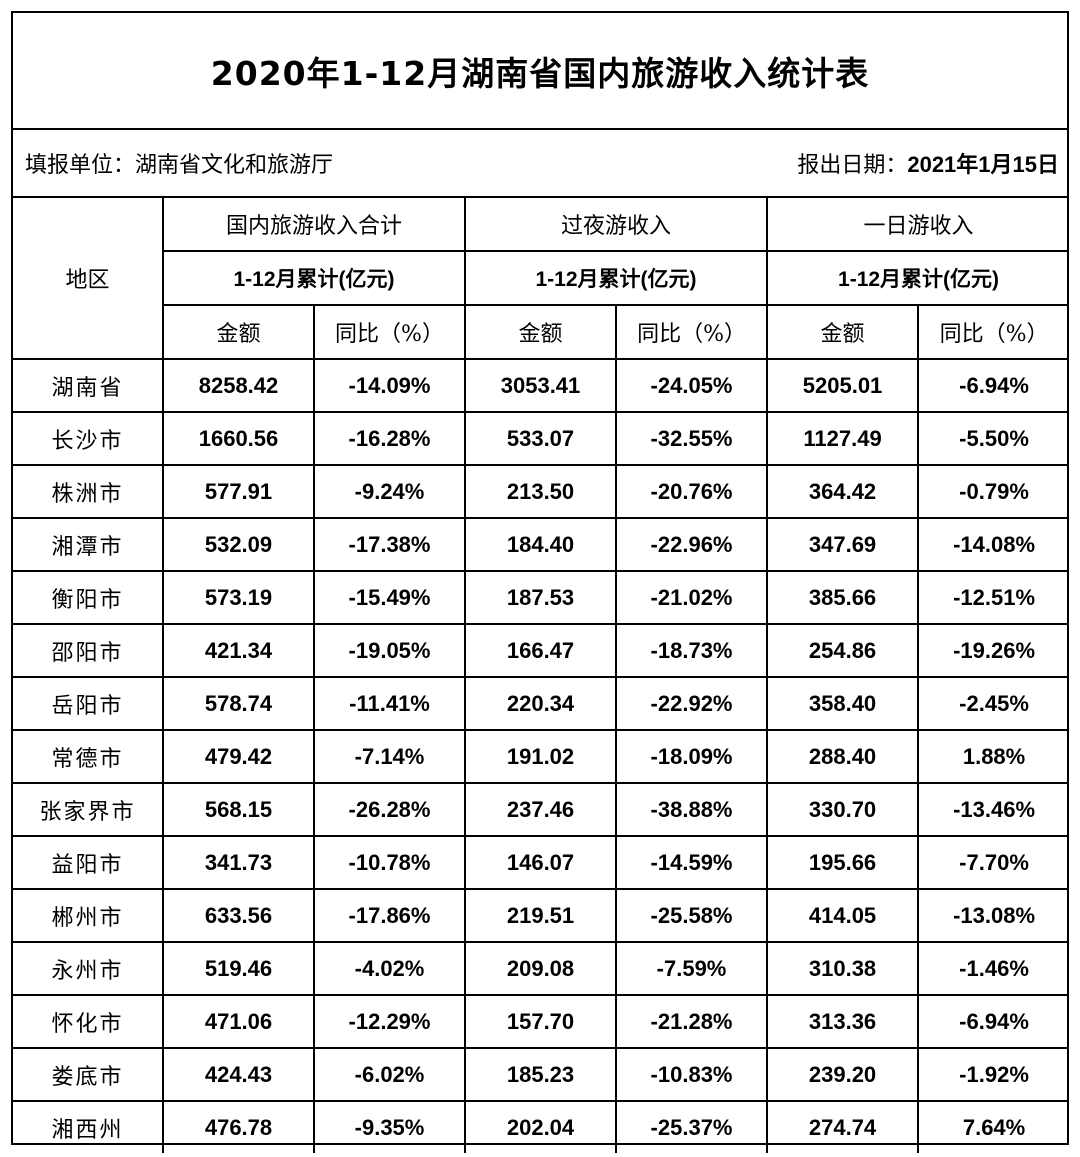 The width and height of the screenshot is (1080, 1157). What do you see at coordinates (692, 491) in the screenshot?
I see `overnight-yoy-cell: -20.76%` at bounding box center [692, 491].